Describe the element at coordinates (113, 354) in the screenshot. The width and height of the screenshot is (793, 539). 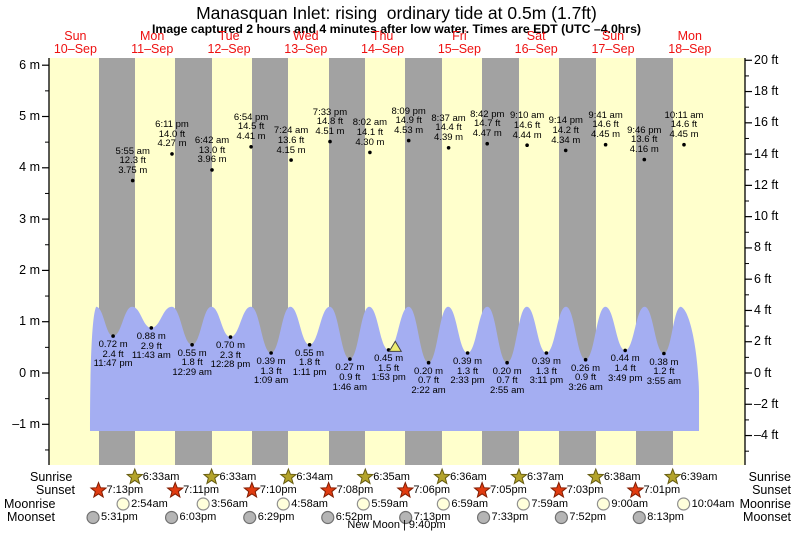
I see `low-tide-annotation: 0.72 m 2.4 ft 11:47 pm` at that location.